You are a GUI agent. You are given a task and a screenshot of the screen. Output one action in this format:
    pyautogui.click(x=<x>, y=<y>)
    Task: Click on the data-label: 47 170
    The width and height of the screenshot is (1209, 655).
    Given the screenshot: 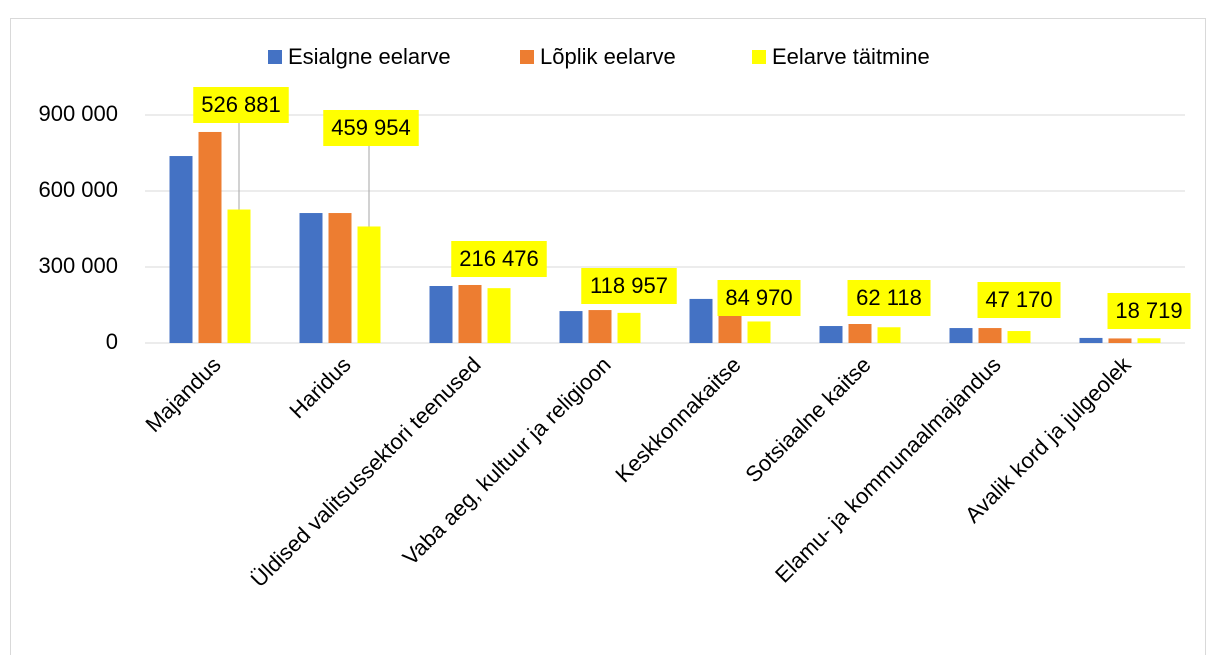 What is the action you would take?
    pyautogui.click(x=1018, y=299)
    